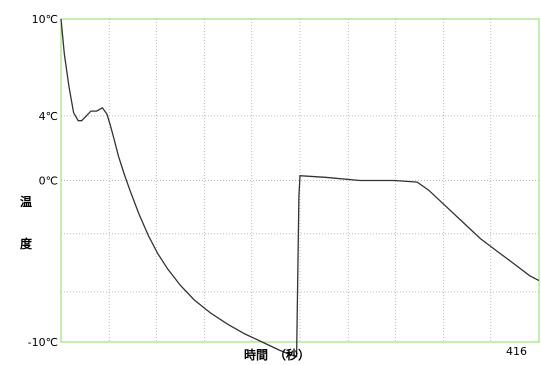  Describe the element at coordinates (26, 243) in the screenshot. I see `y-axis-label-2: 度` at that location.